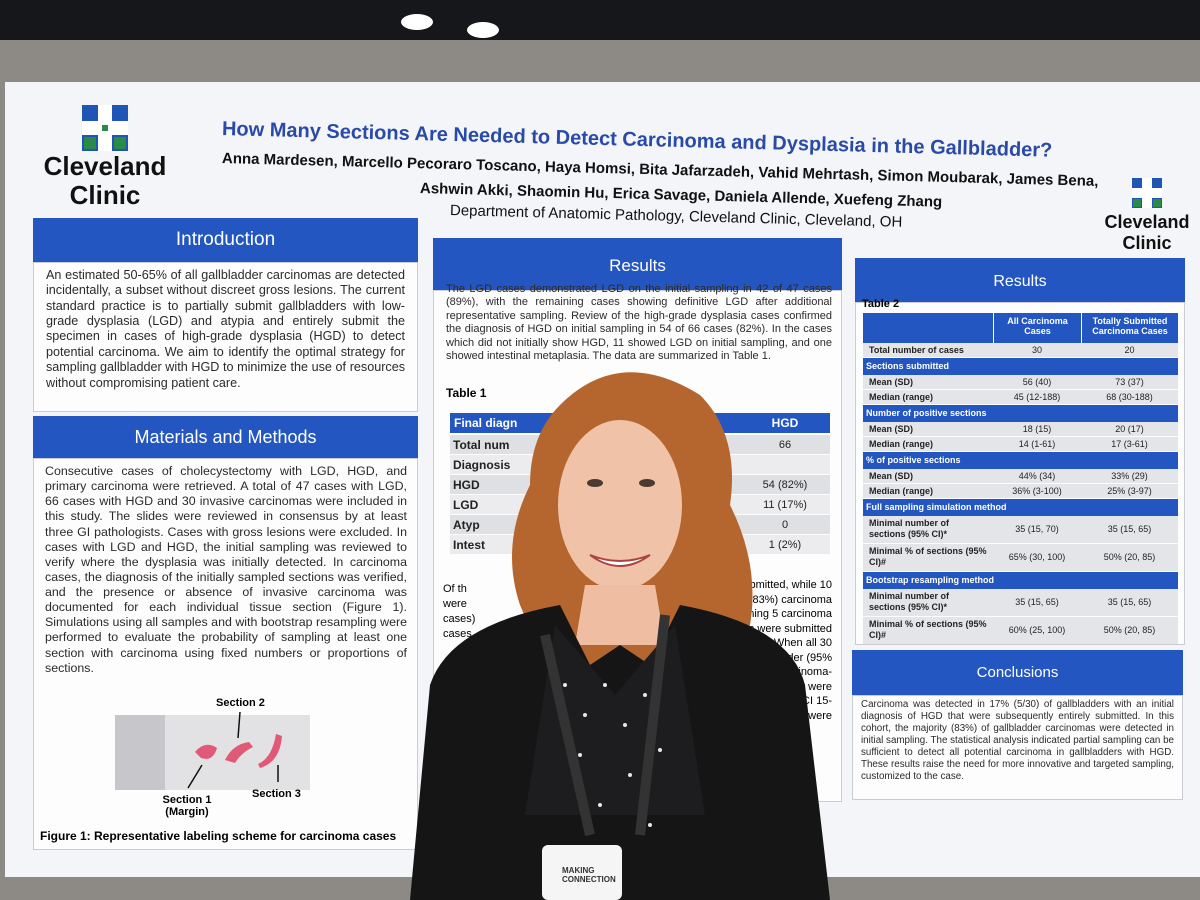  Describe the element at coordinates (1129, 429) in the screenshot. I see `table-cell: 20 (17)` at that location.